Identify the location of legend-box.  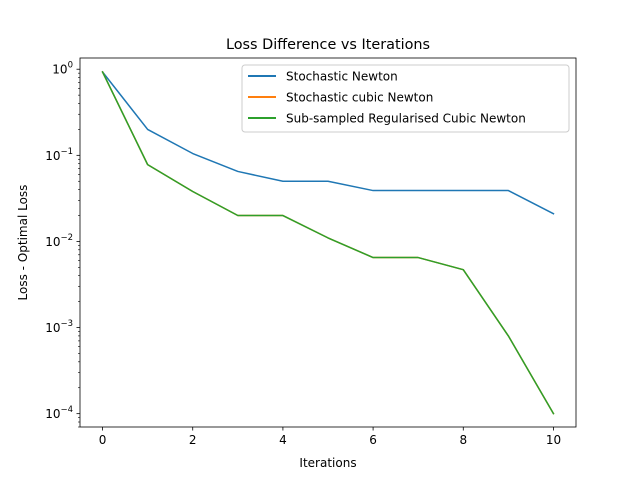
(405, 98).